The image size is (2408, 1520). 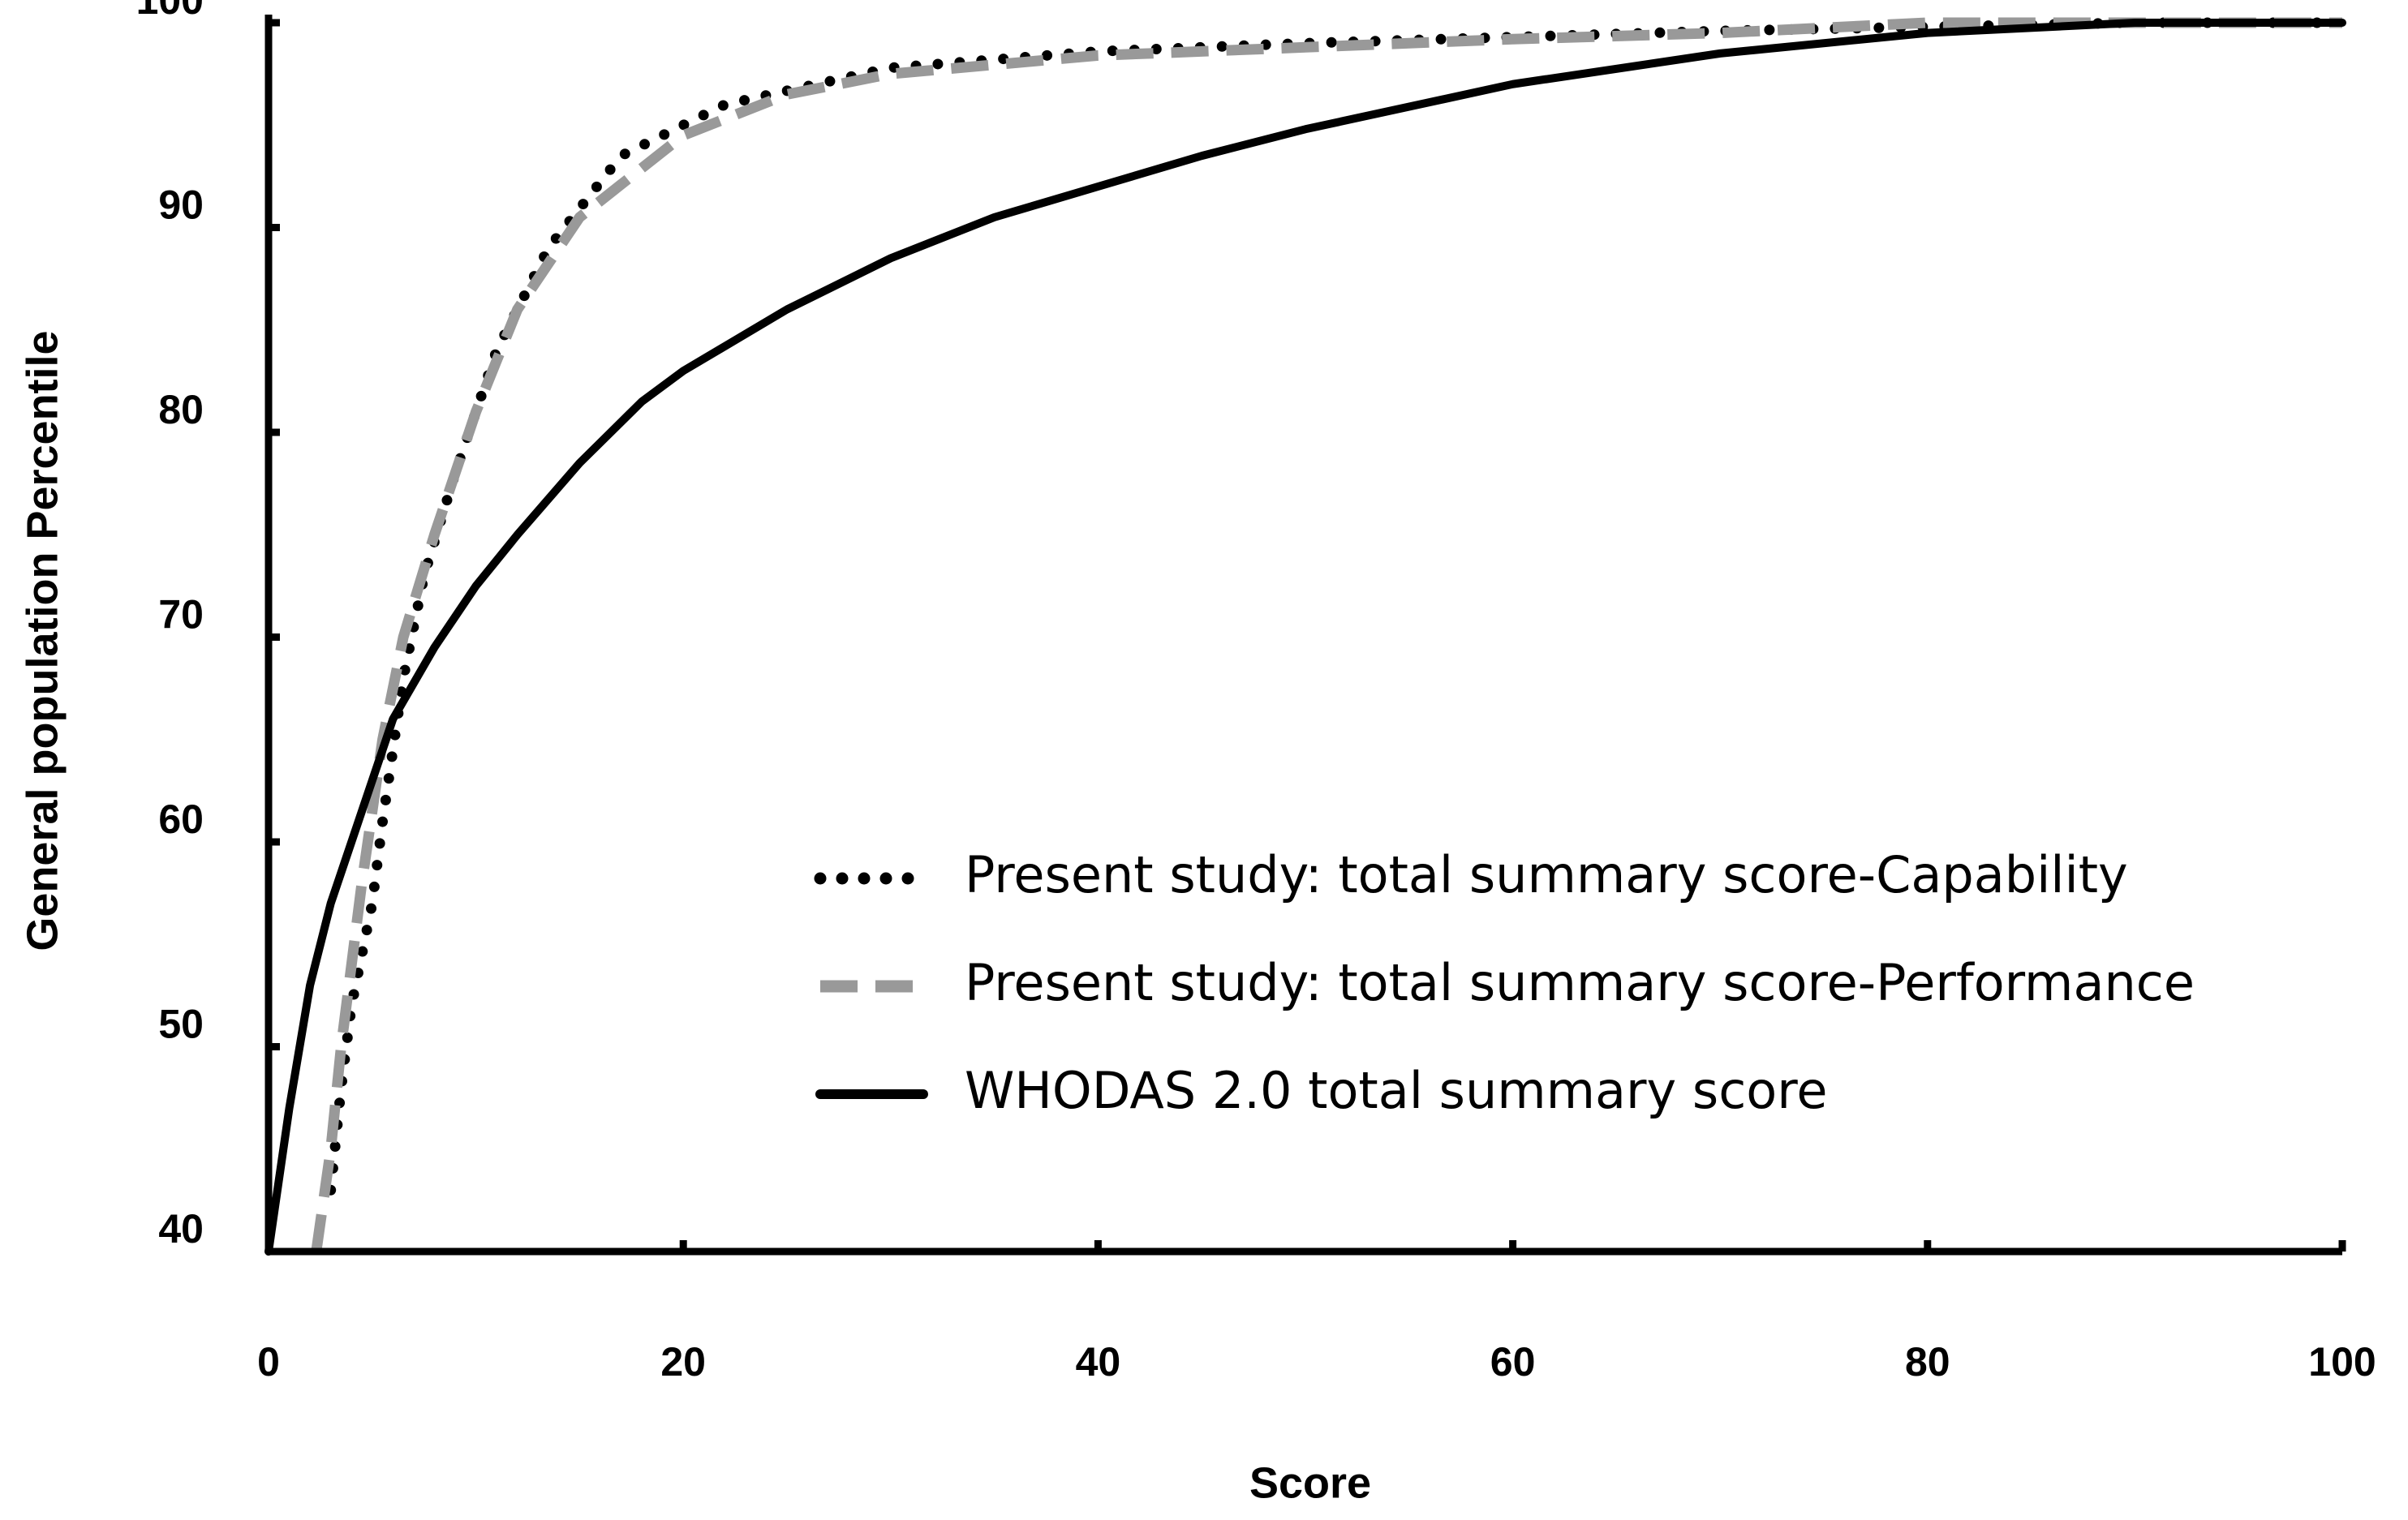 What do you see at coordinates (181, 1229) in the screenshot?
I see `y-tick-label: 40` at bounding box center [181, 1229].